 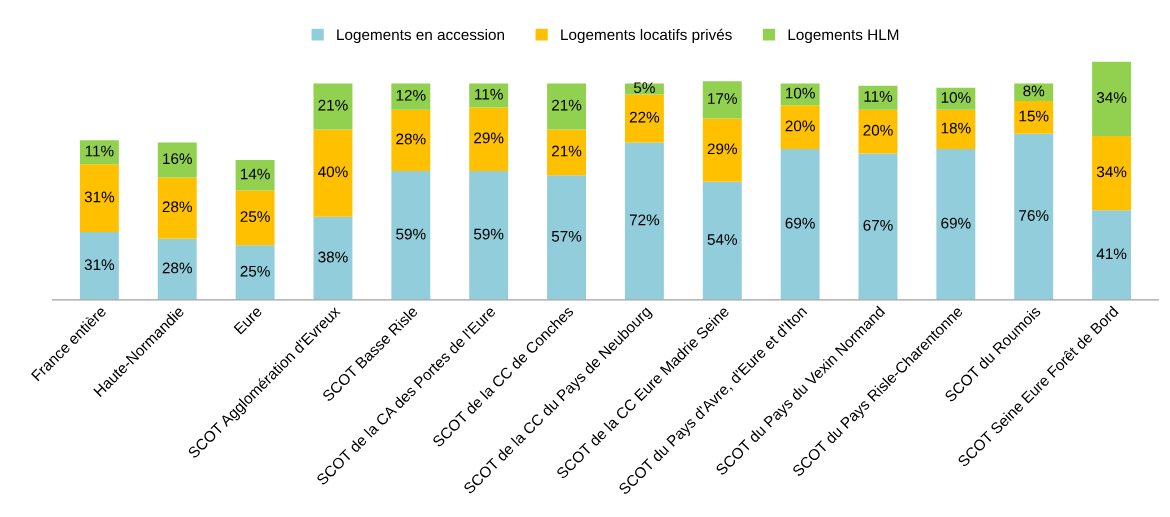 I want to click on data-label: 54%, so click(x=722, y=239).